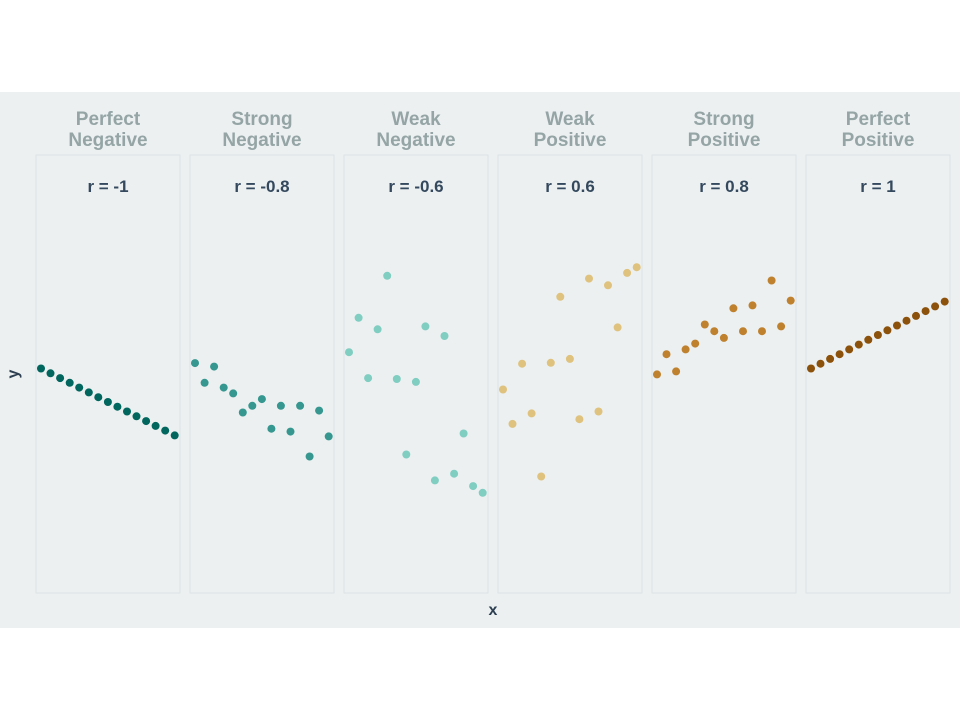  What do you see at coordinates (724, 186) in the screenshot?
I see `correlation-label: r = 0.8` at bounding box center [724, 186].